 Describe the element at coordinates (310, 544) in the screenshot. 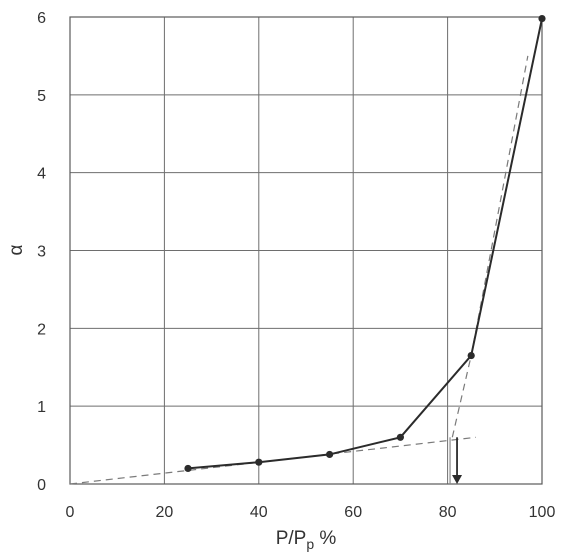

I see `x-axis-label-sub: p` at that location.